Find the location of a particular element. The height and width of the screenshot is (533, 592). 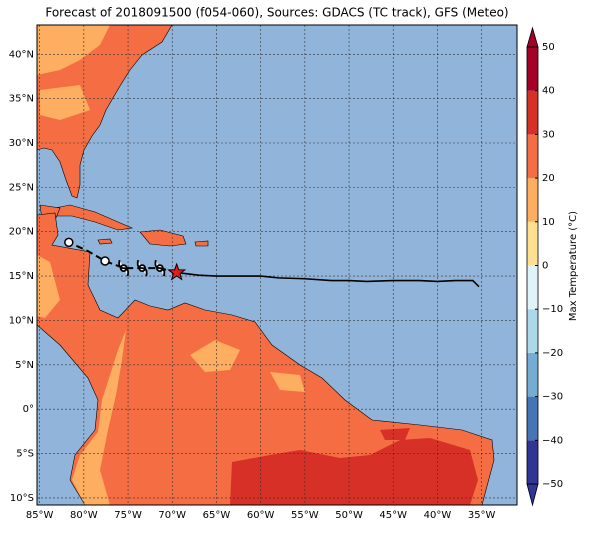

y-tick-label: 5°S is located at coordinates (25, 454).